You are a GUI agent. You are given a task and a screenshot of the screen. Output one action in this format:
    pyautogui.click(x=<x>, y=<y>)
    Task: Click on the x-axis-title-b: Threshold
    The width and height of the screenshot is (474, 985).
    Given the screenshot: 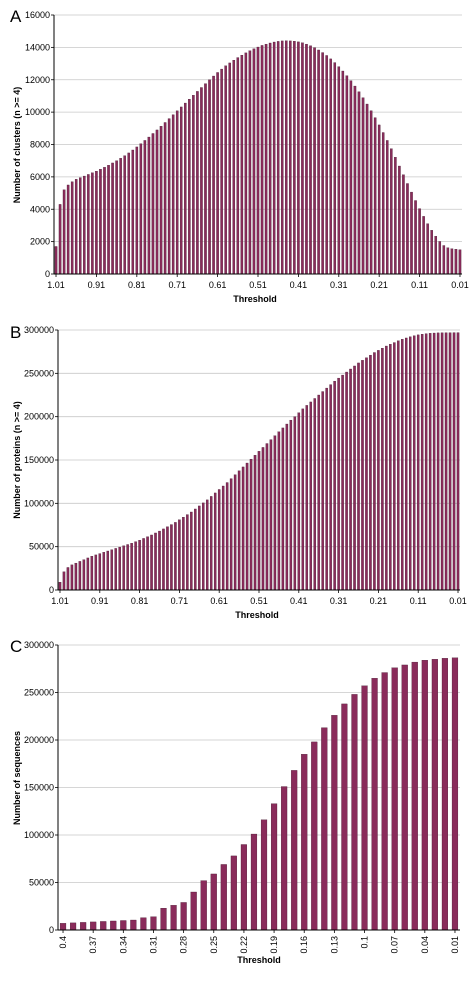 What is the action you would take?
    pyautogui.click(x=257, y=615)
    